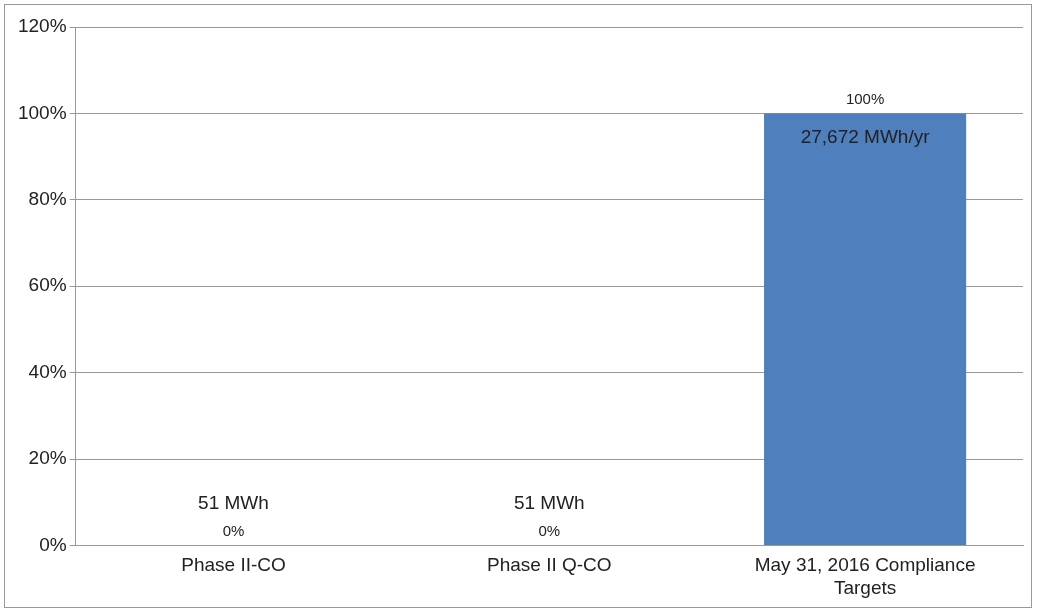 This screenshot has height=614, width=1038. I want to click on y-tick-label: 100%, so click(42, 112).